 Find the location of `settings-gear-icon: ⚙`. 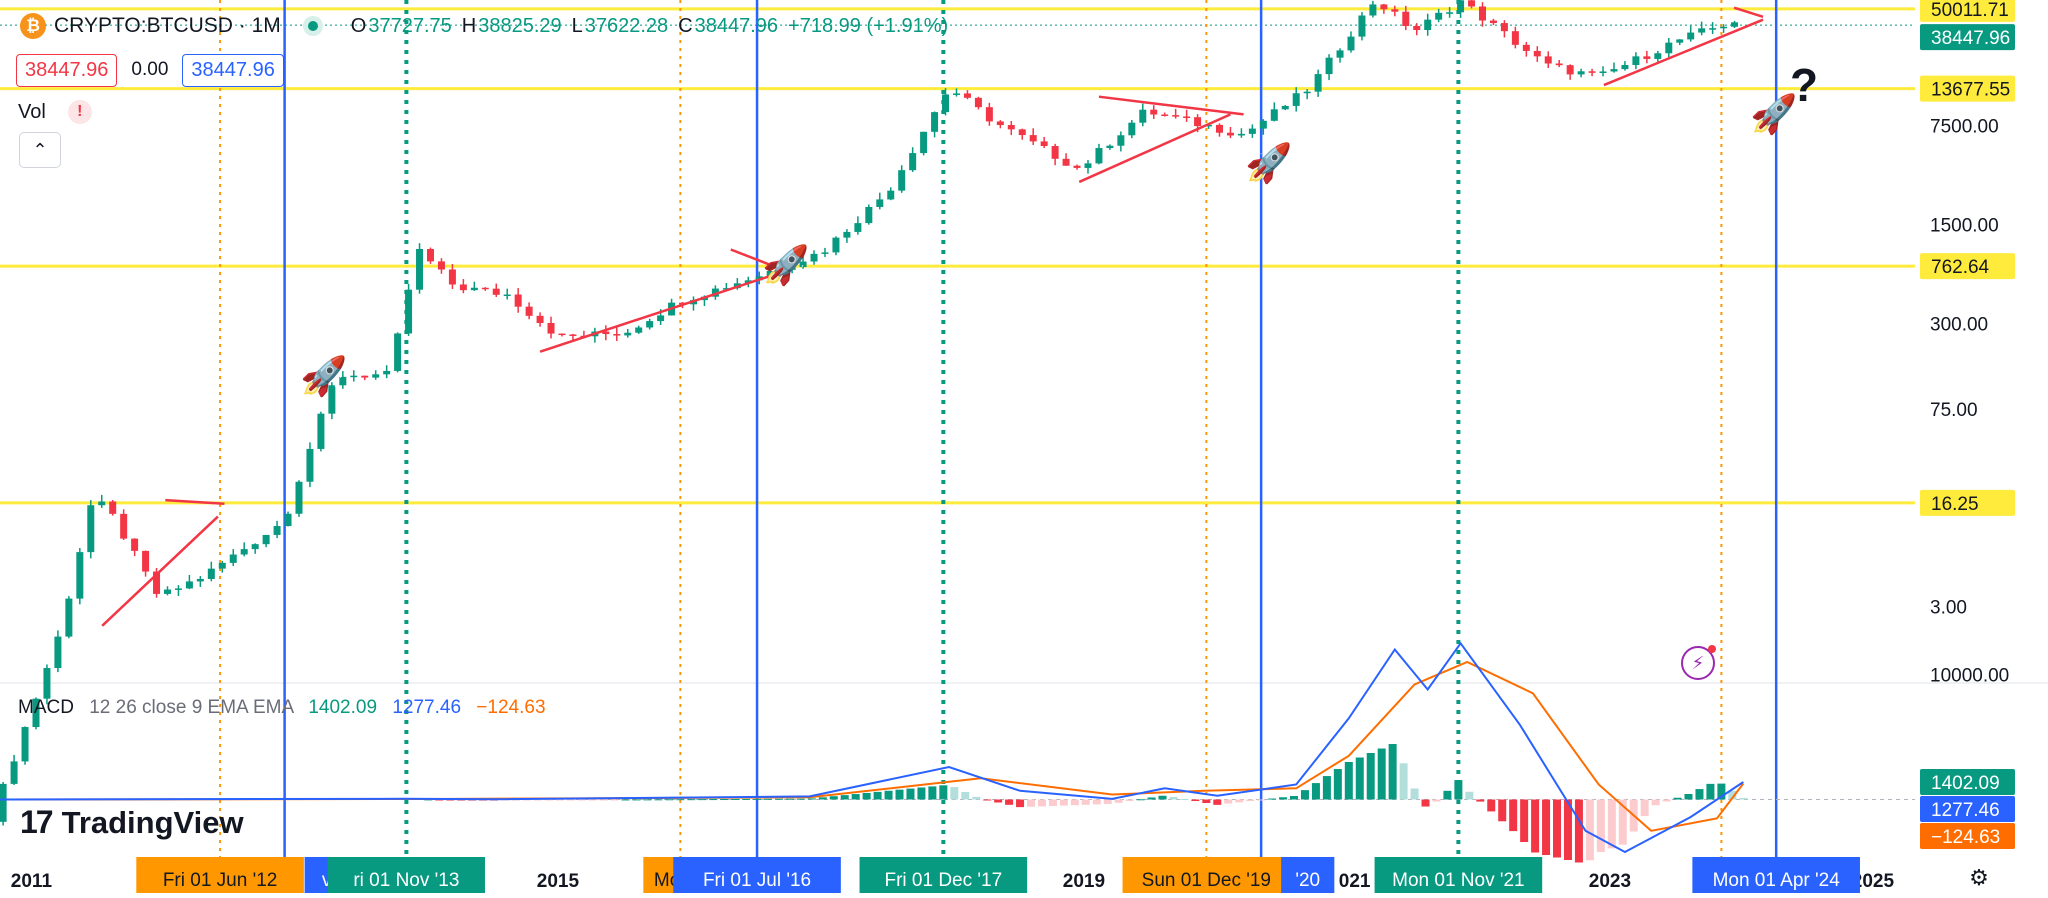

settings-gear-icon: ⚙ is located at coordinates (1979, 877).